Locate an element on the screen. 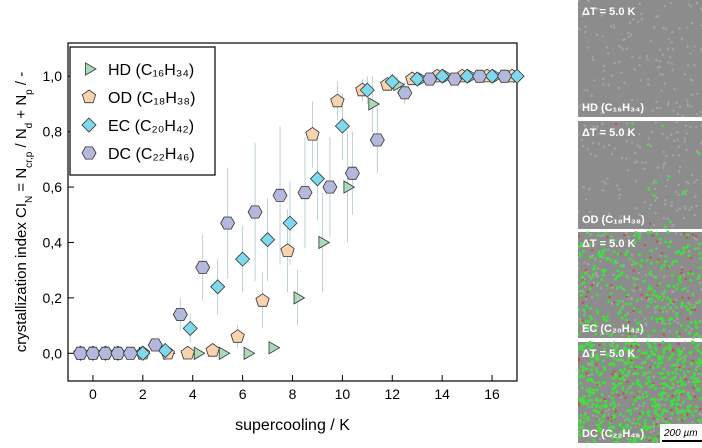 The image size is (702, 448). legend-marker is located at coordinates (89, 125).